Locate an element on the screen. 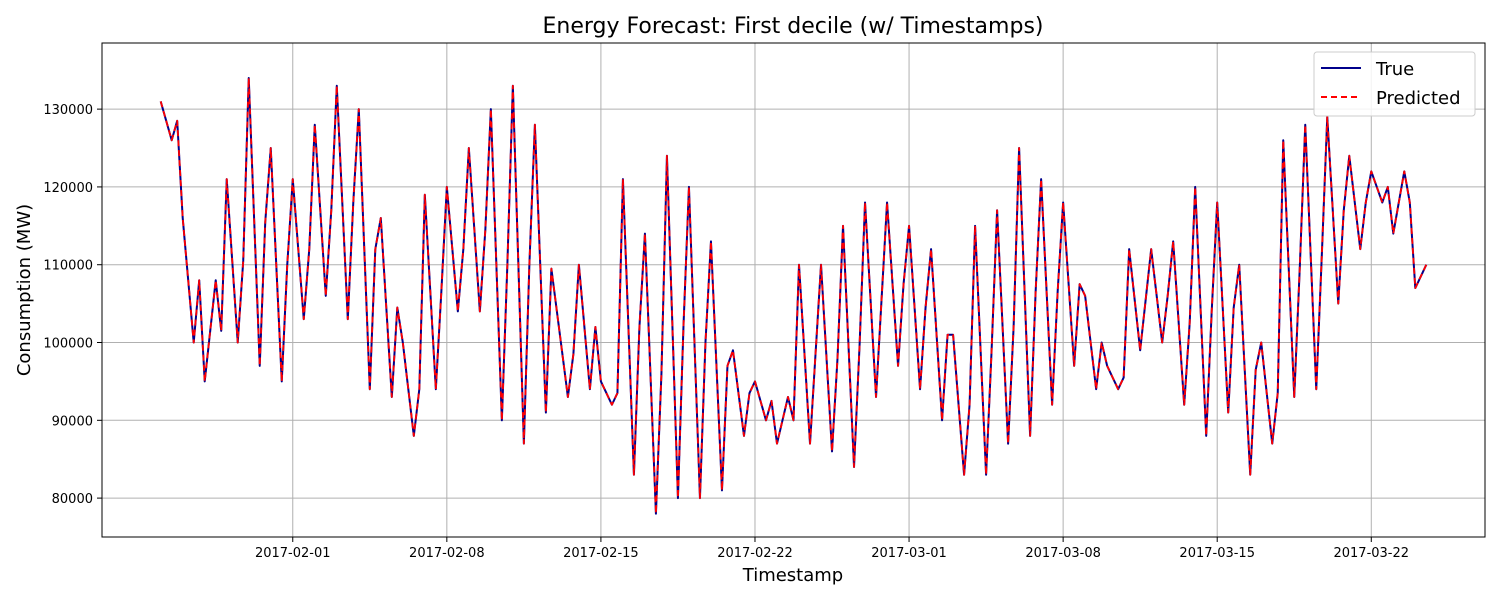 The image size is (1500, 600). y-axis-label: Consumption (MW) is located at coordinates (24, 290).